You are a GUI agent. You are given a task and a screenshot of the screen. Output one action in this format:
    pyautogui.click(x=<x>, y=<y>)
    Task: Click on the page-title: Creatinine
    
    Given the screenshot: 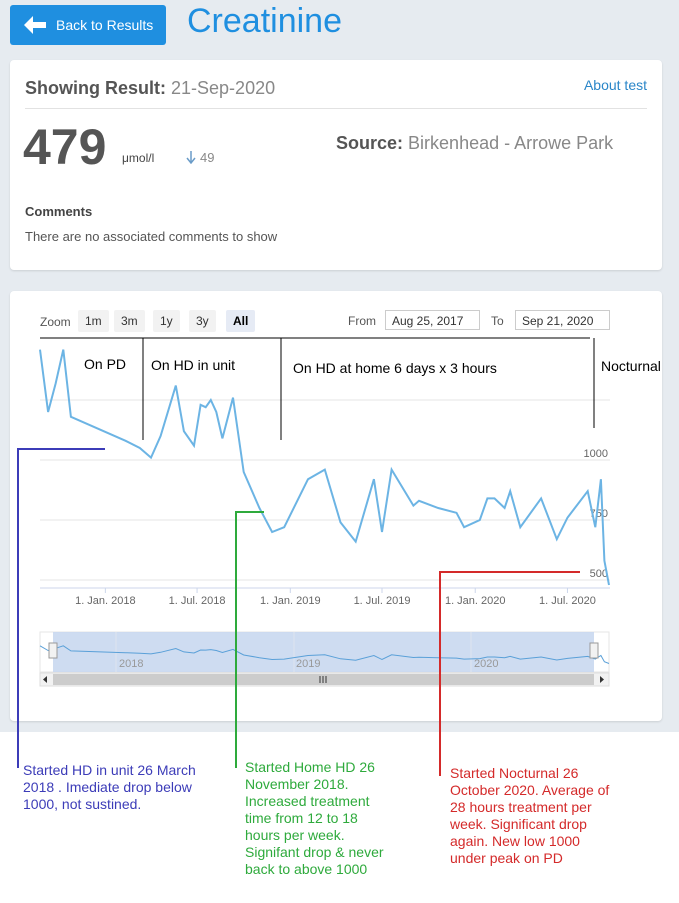 What is the action you would take?
    pyautogui.click(x=264, y=21)
    